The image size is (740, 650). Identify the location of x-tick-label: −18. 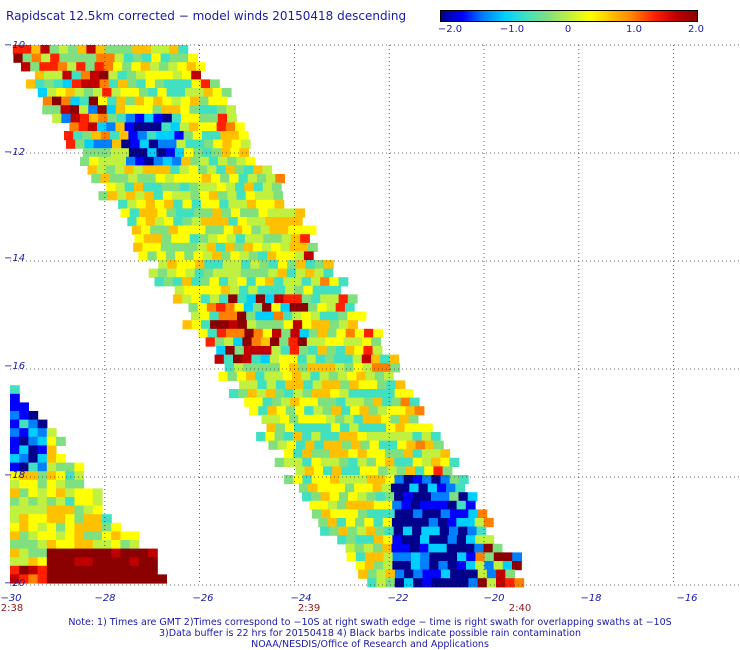
(591, 598).